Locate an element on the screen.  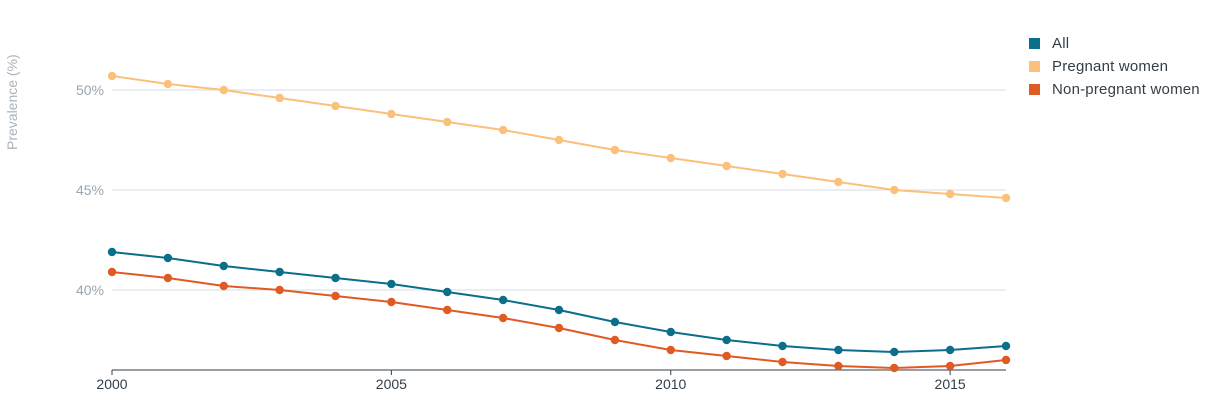
data-point-pregnant-women-2001 is located at coordinates (168, 84).